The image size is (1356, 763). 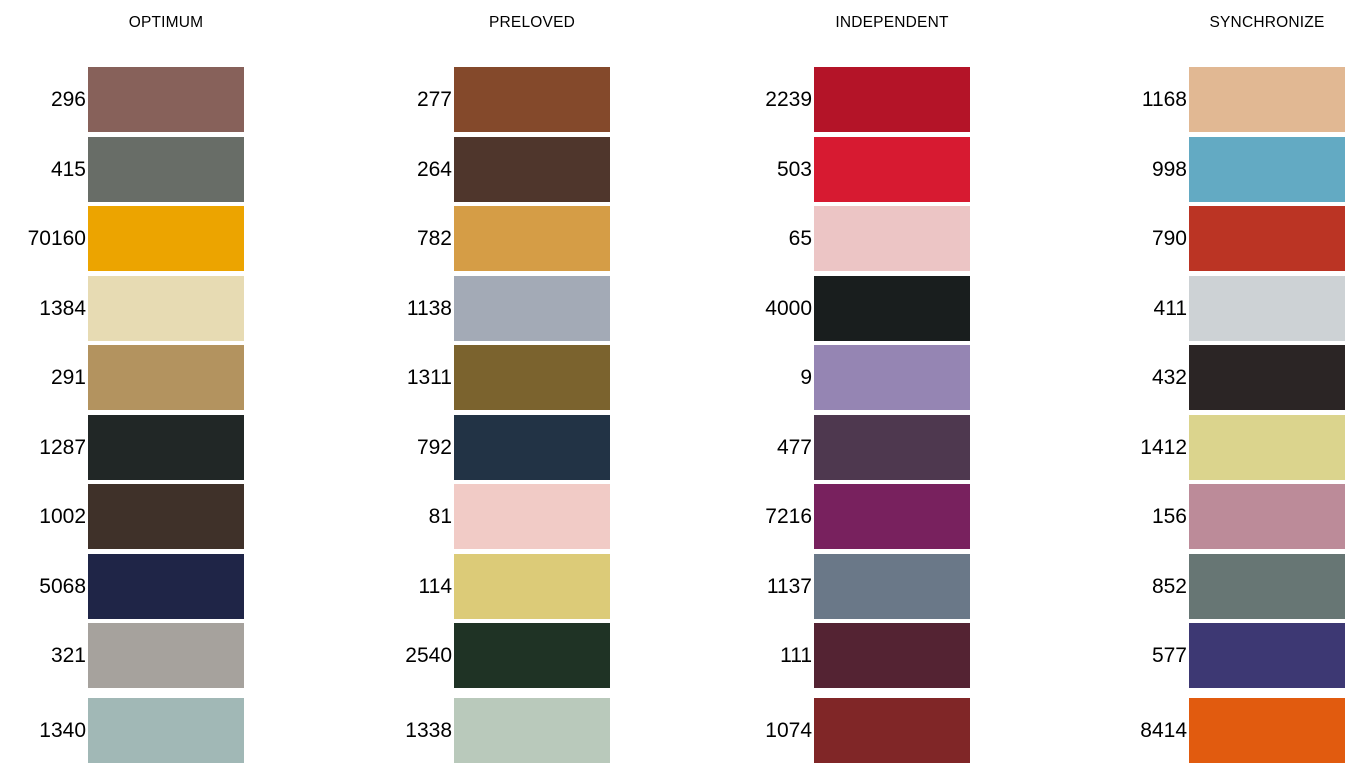 What do you see at coordinates (788, 99) in the screenshot?
I see `swatch-code: 2239` at bounding box center [788, 99].